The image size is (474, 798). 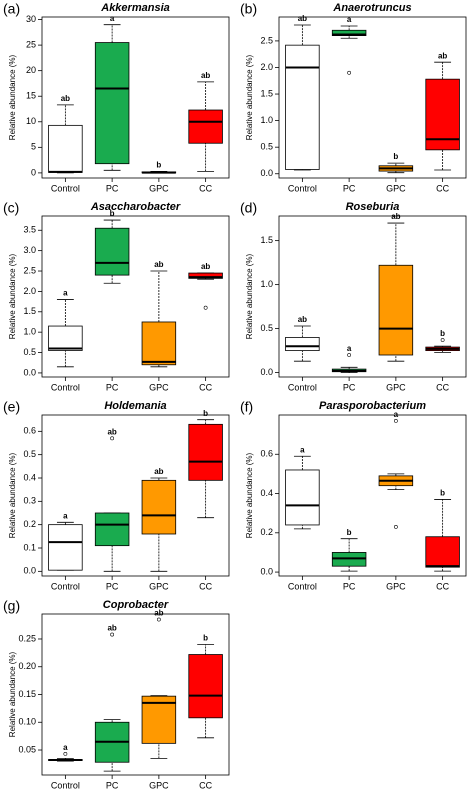 I want to click on y-tick-label: 25, so click(x=31, y=44).